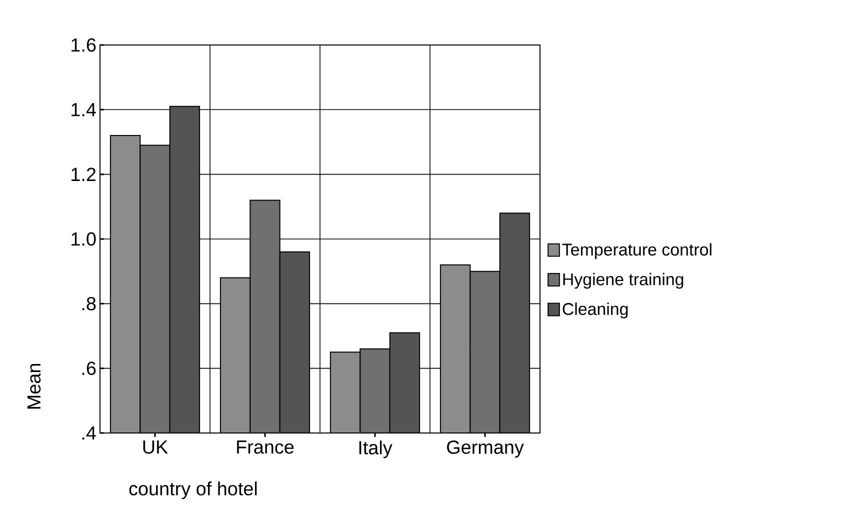 The width and height of the screenshot is (854, 531). Describe the element at coordinates (485, 449) in the screenshot. I see `x-tick-label: Germany` at that location.